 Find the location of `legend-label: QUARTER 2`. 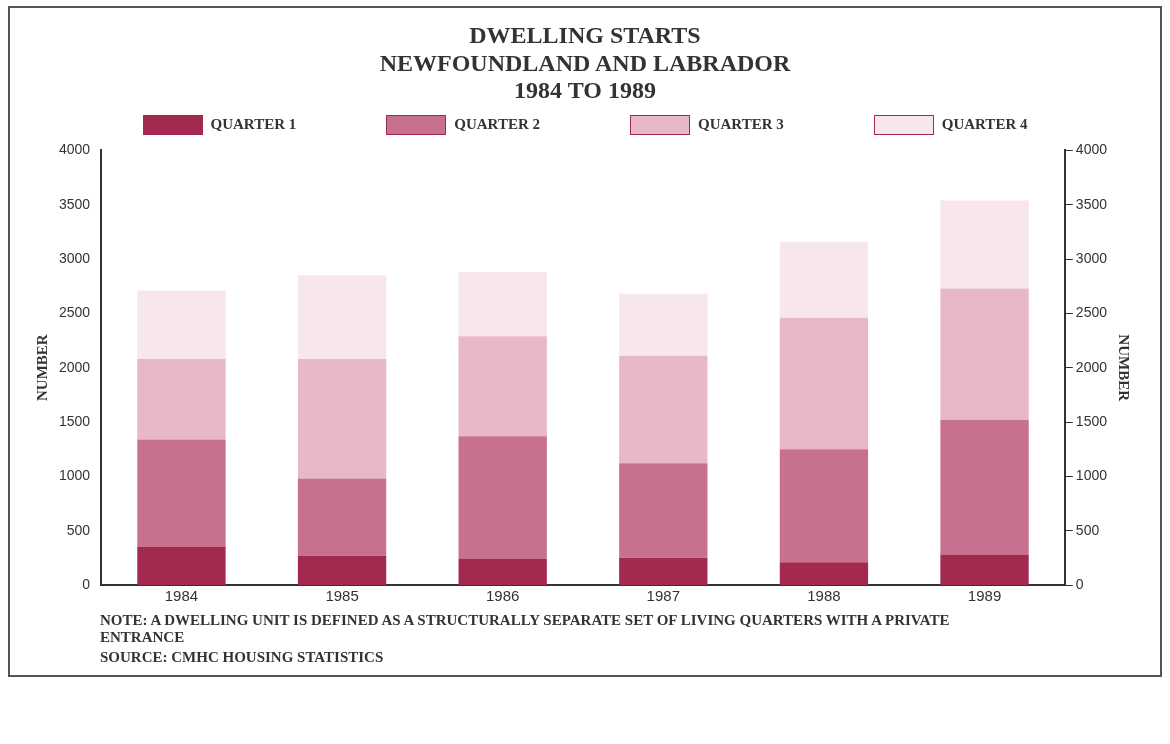

legend-label: QUARTER 2 is located at coordinates (497, 125).